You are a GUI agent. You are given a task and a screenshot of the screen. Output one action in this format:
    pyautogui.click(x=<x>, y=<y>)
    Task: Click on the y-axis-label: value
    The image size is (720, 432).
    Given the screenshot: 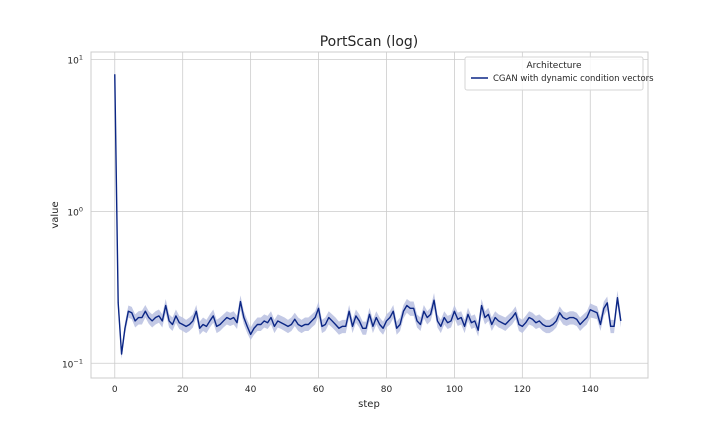 What is the action you would take?
    pyautogui.click(x=55, y=214)
    